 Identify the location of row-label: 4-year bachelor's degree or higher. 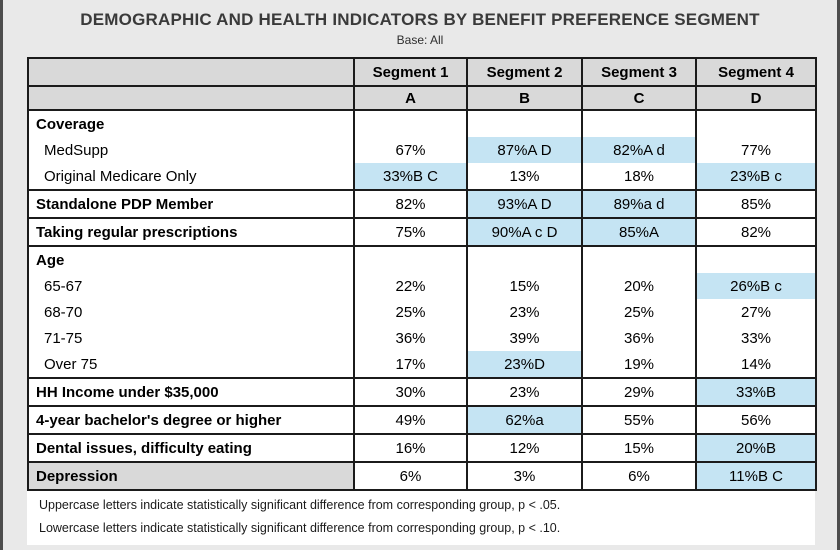
(191, 419).